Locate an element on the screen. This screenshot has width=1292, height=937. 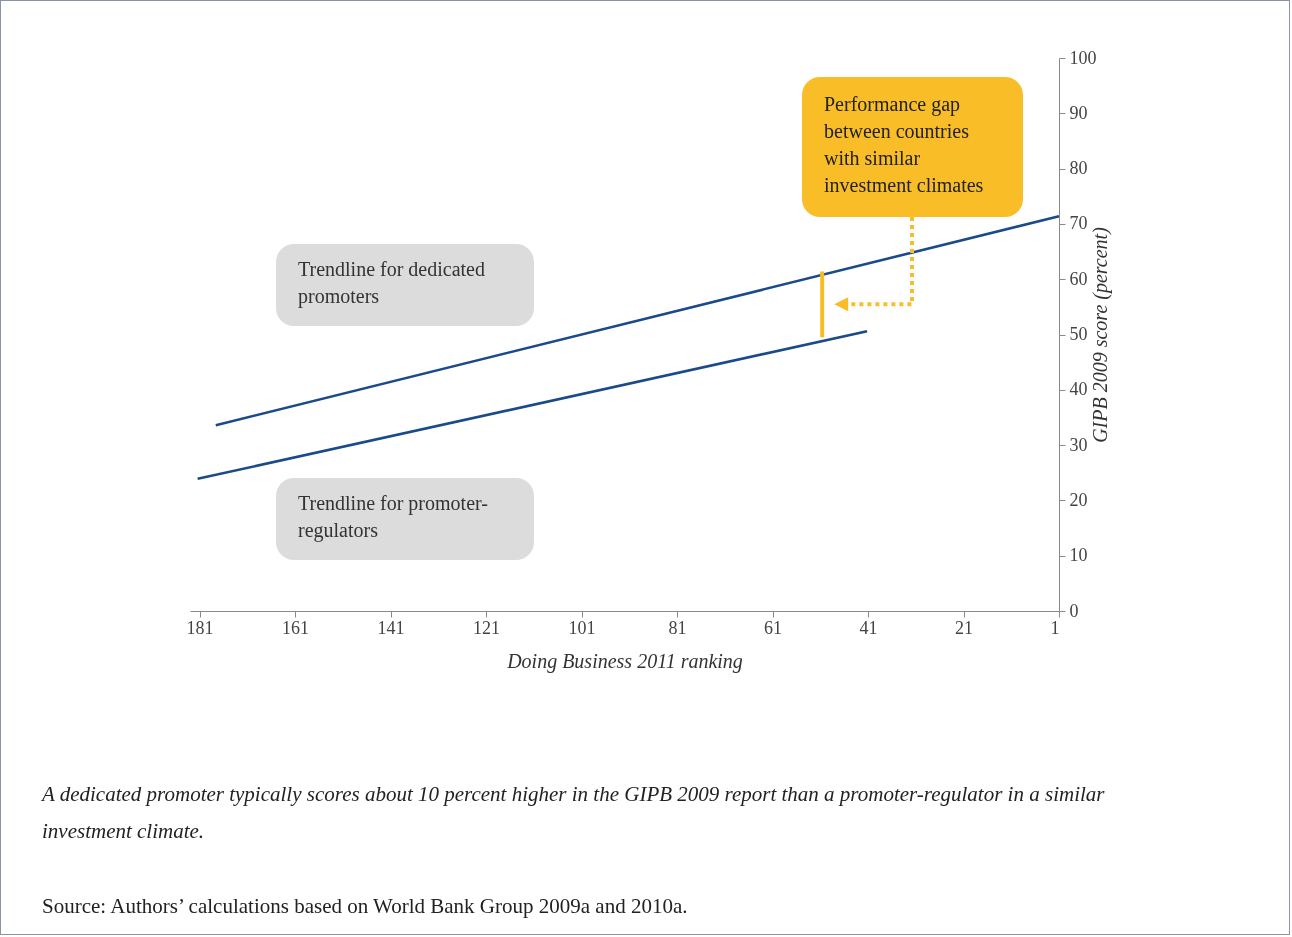
y-tick-label: 10 is located at coordinates (1078, 555).